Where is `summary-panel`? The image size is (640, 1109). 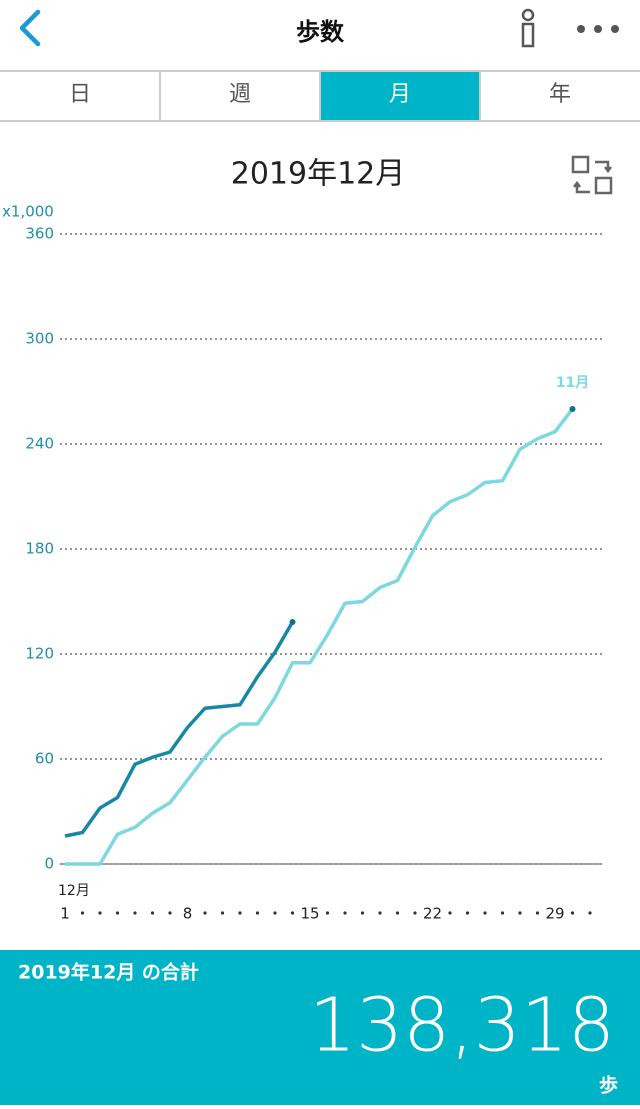 summary-panel is located at coordinates (320, 1027).